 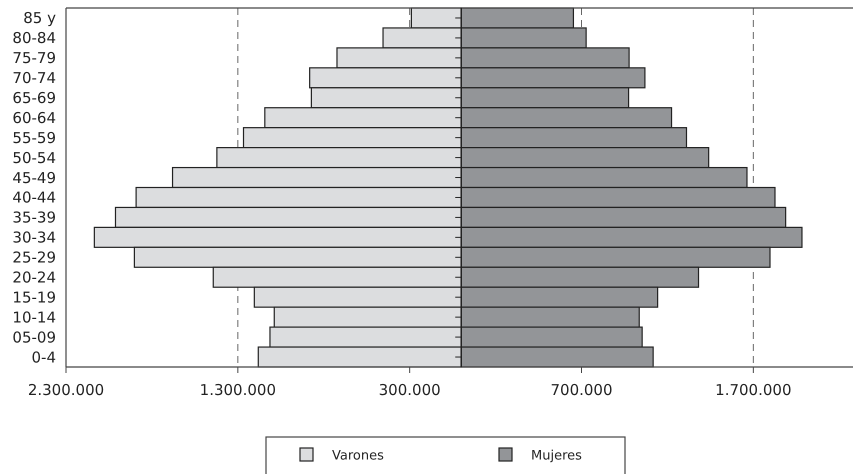 What do you see at coordinates (34, 117) in the screenshot?
I see `y-tick-label: 60-64` at bounding box center [34, 117].